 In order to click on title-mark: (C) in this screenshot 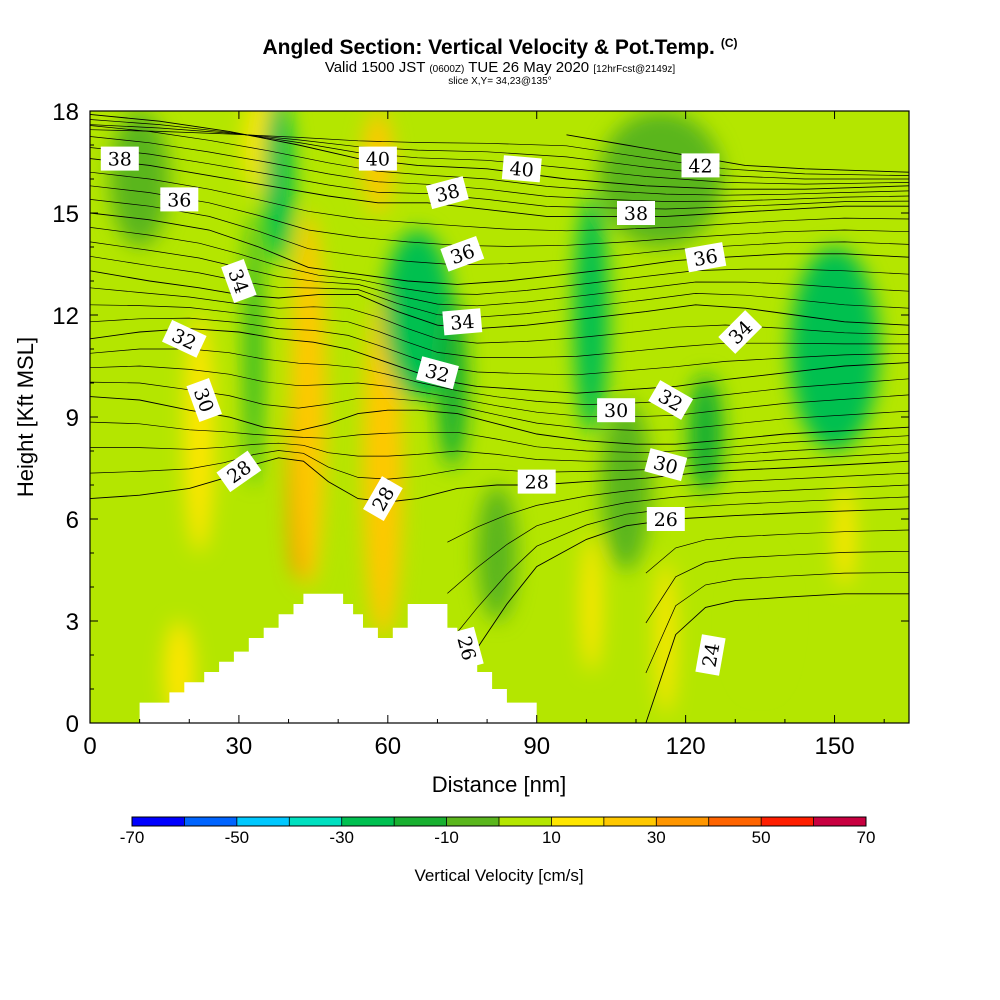, I will do `click(729, 43)`.